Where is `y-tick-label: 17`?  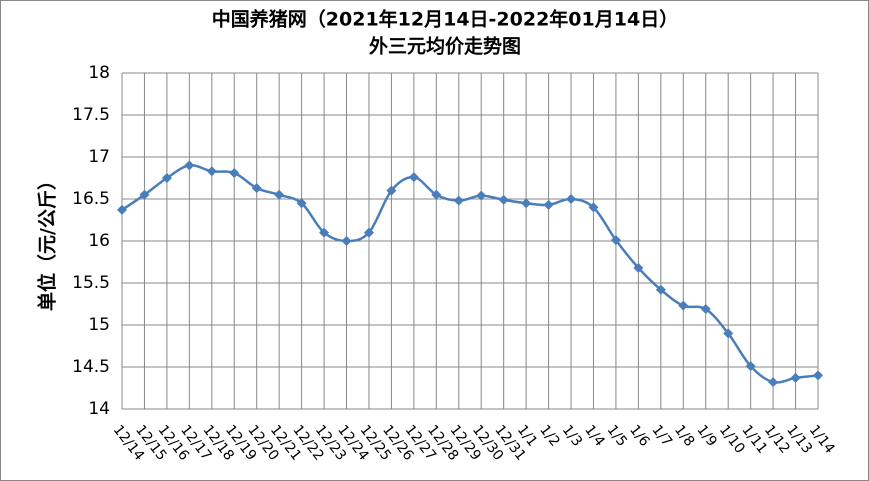
y-tick-label: 17 is located at coordinates (99, 157).